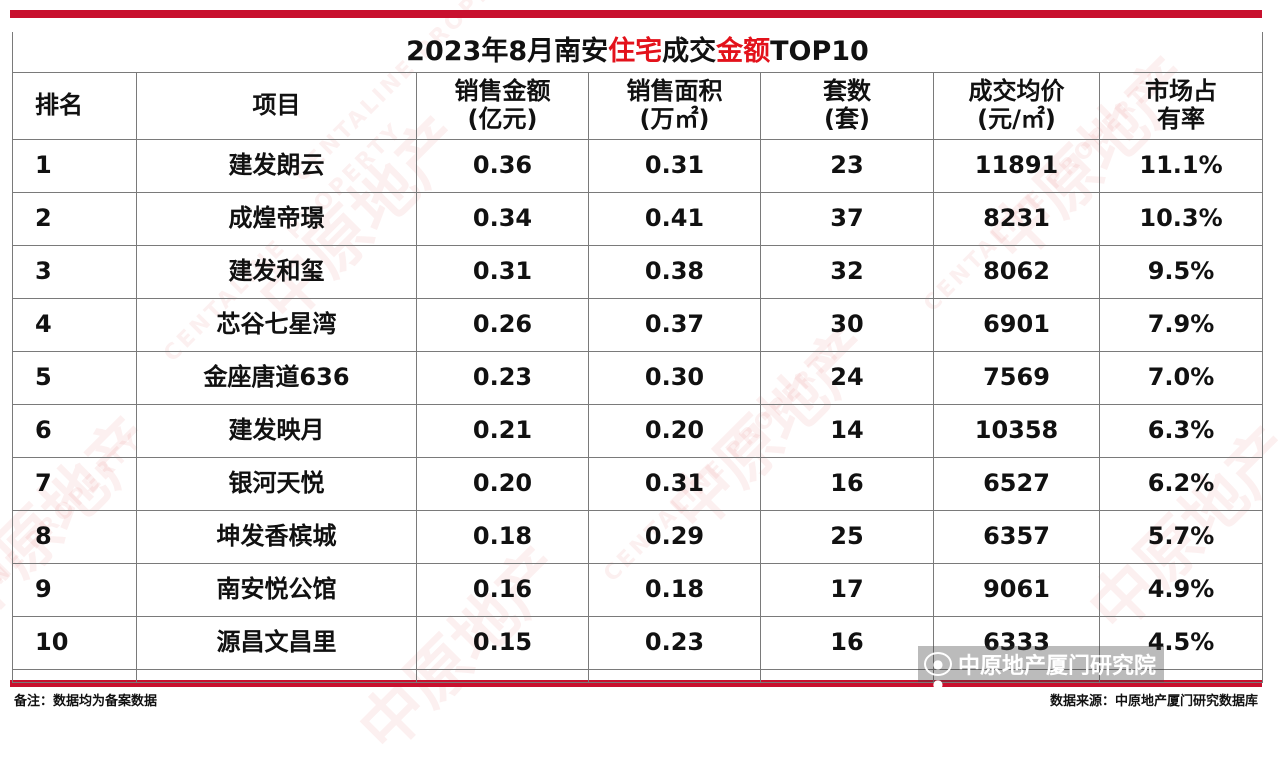 The image size is (1280, 769). I want to click on table-row: 1 建发朗云 0.36 0.31 23 11891 11.1%, so click(638, 166).